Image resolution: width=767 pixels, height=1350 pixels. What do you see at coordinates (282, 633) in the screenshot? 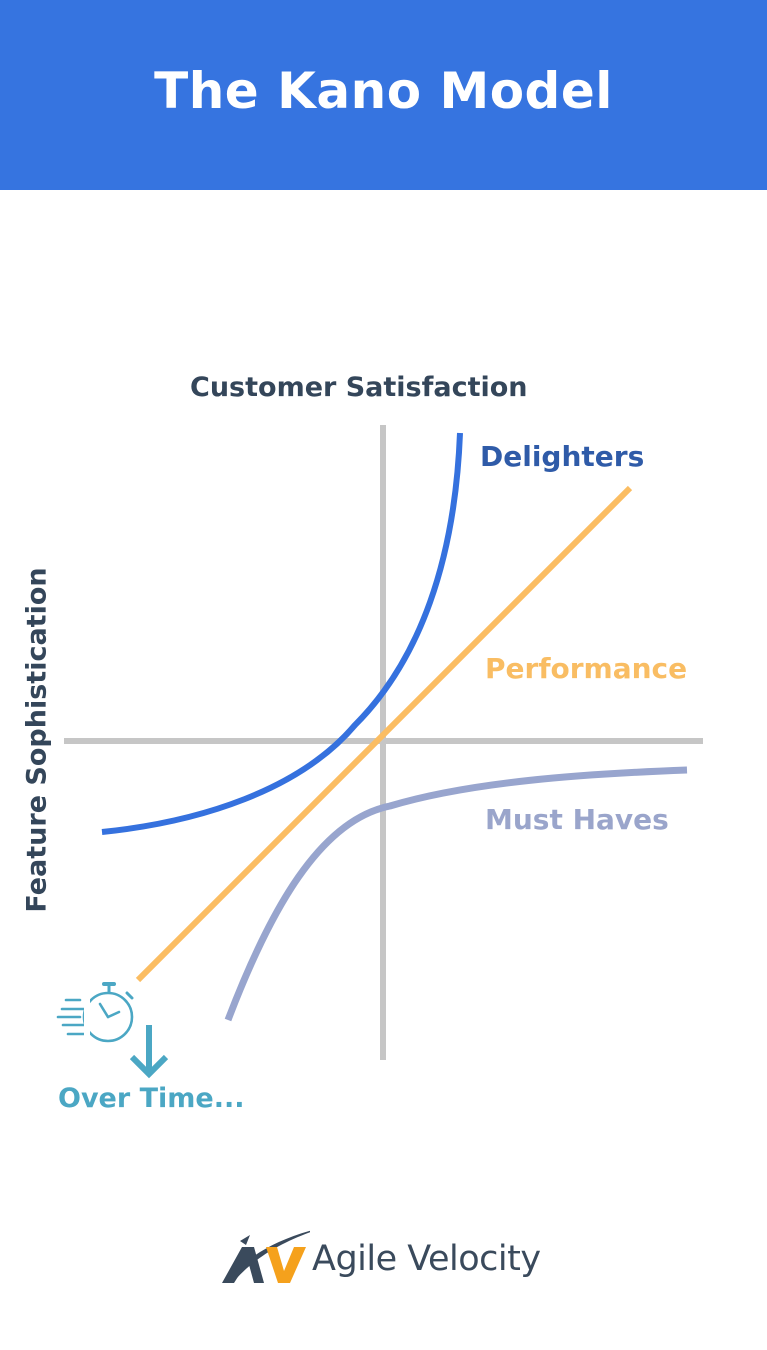
I see `delighters-curve` at bounding box center [282, 633].